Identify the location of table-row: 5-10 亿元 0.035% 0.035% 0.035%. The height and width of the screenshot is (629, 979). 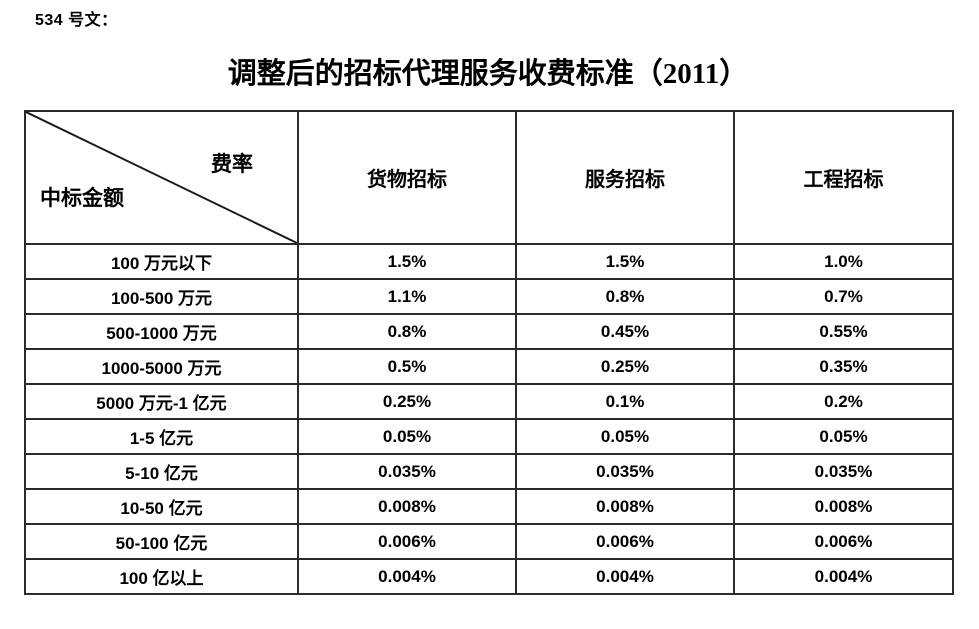
(489, 471).